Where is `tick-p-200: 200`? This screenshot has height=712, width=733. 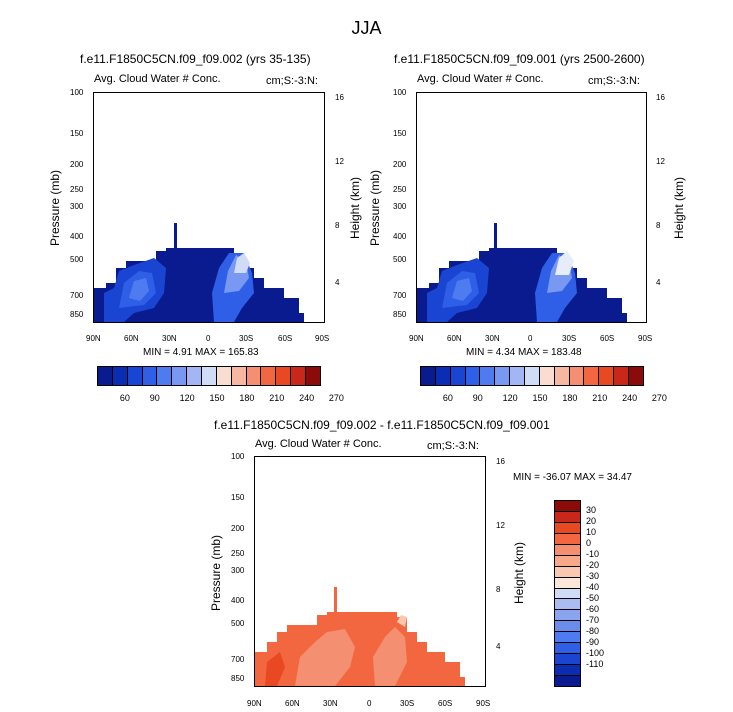
tick-p-200: 200 is located at coordinates (77, 164).